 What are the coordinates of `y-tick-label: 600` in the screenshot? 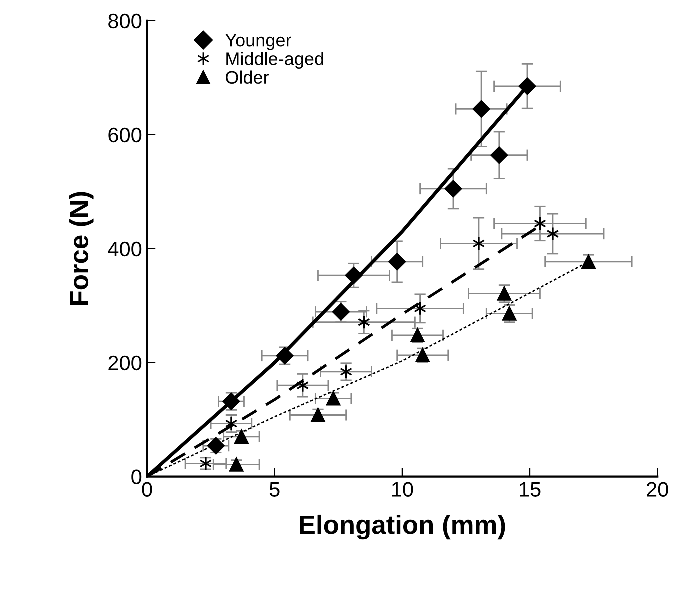 It's located at (125, 135).